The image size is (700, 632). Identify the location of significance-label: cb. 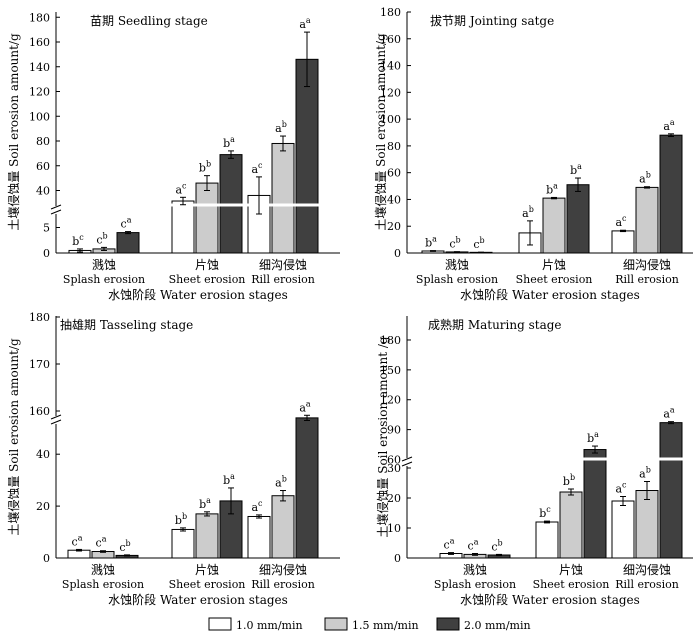
(478, 243).